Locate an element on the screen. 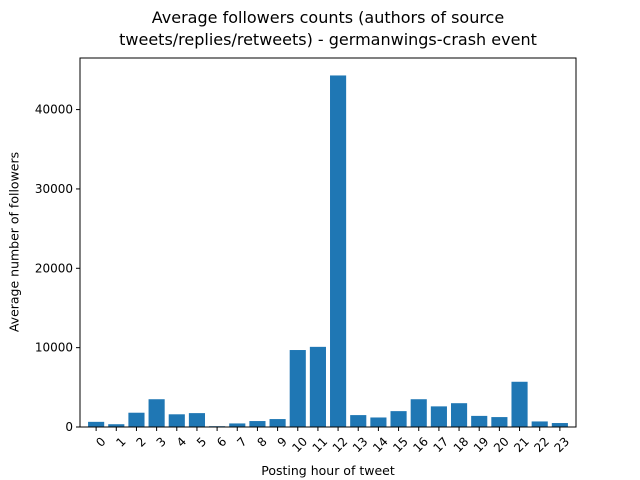 The image size is (640, 480). x-tick-label: 11 is located at coordinates (320, 444).